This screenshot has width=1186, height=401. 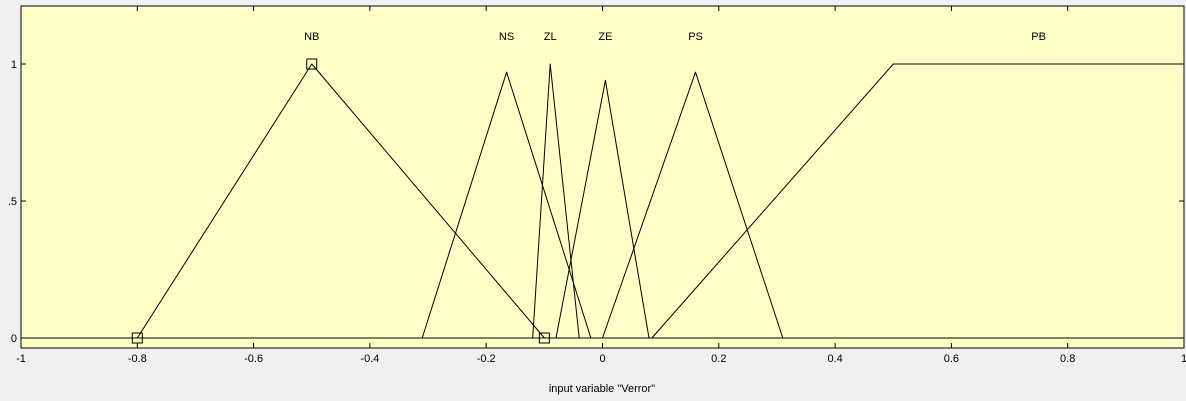 What do you see at coordinates (506, 37) in the screenshot?
I see `mf-label-ns: NS` at bounding box center [506, 37].